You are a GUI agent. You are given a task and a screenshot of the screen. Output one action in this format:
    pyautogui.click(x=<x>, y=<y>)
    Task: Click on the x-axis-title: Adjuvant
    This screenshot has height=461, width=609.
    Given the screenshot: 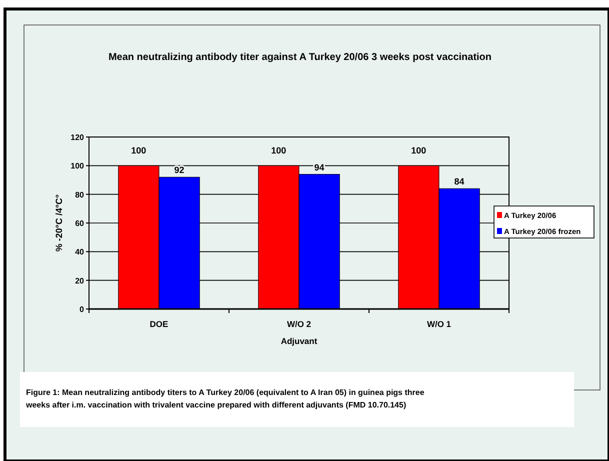 What is the action you would take?
    pyautogui.click(x=299, y=341)
    